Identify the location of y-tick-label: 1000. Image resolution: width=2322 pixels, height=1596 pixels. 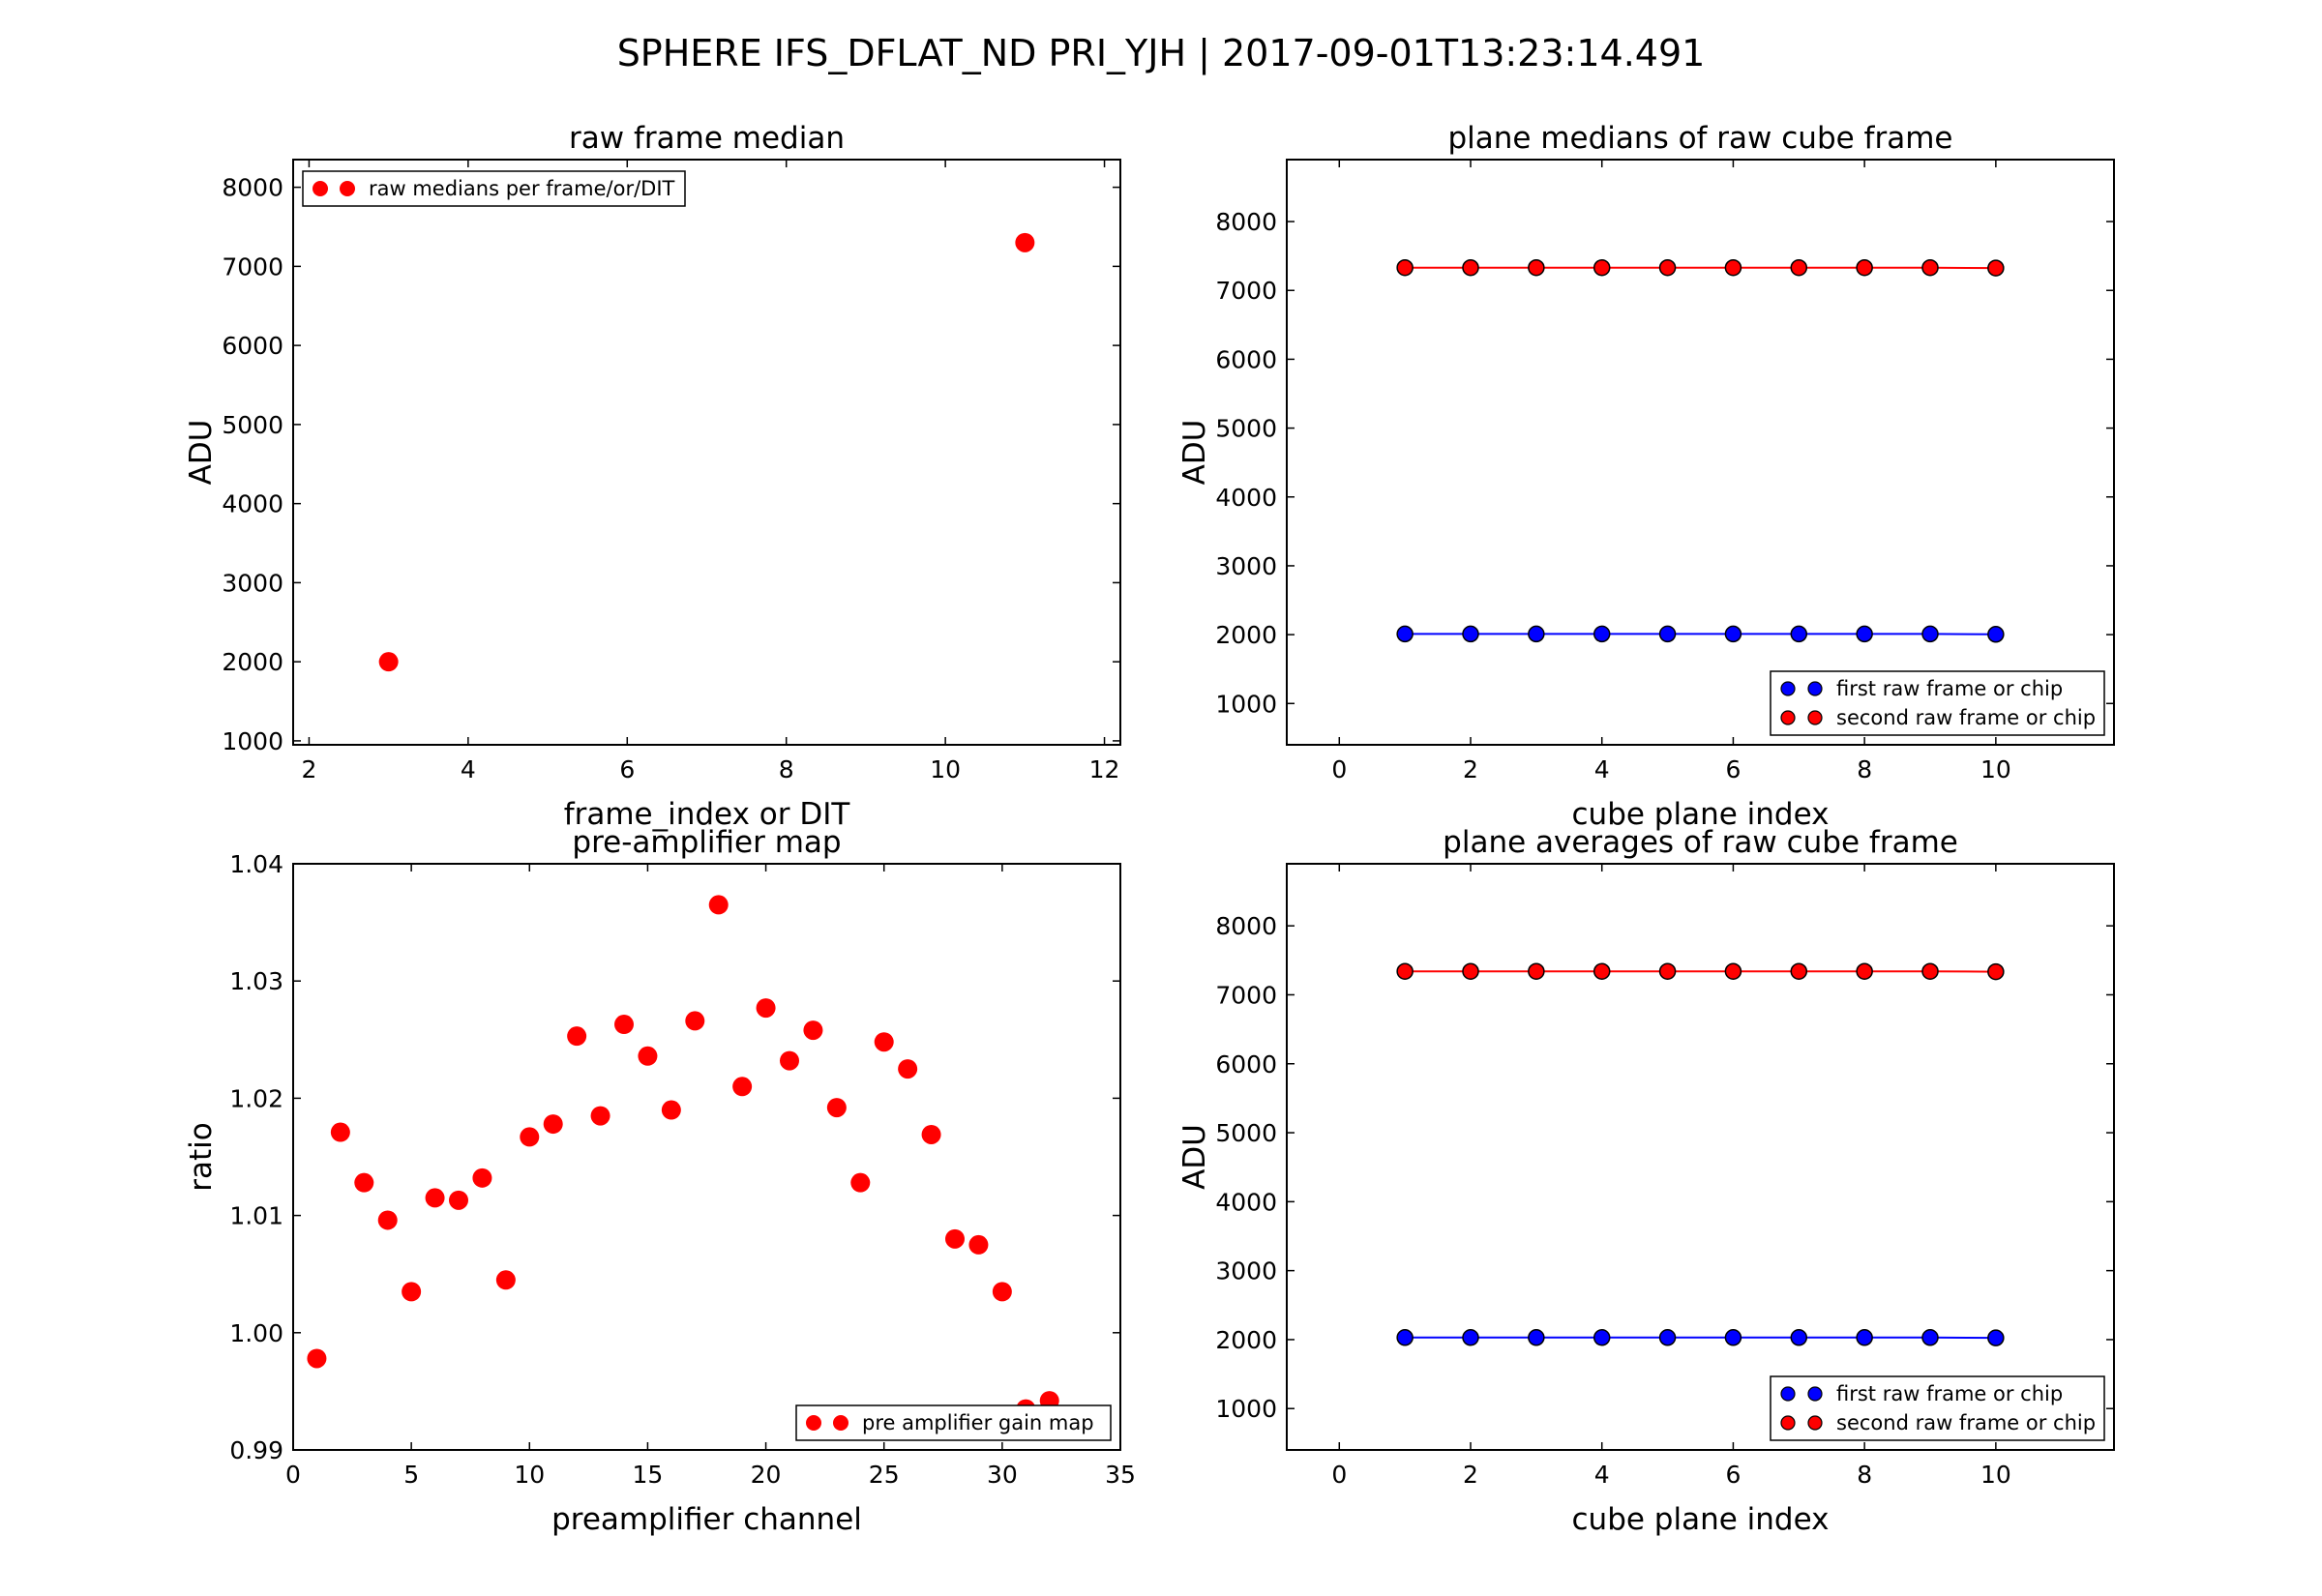
(252, 741).